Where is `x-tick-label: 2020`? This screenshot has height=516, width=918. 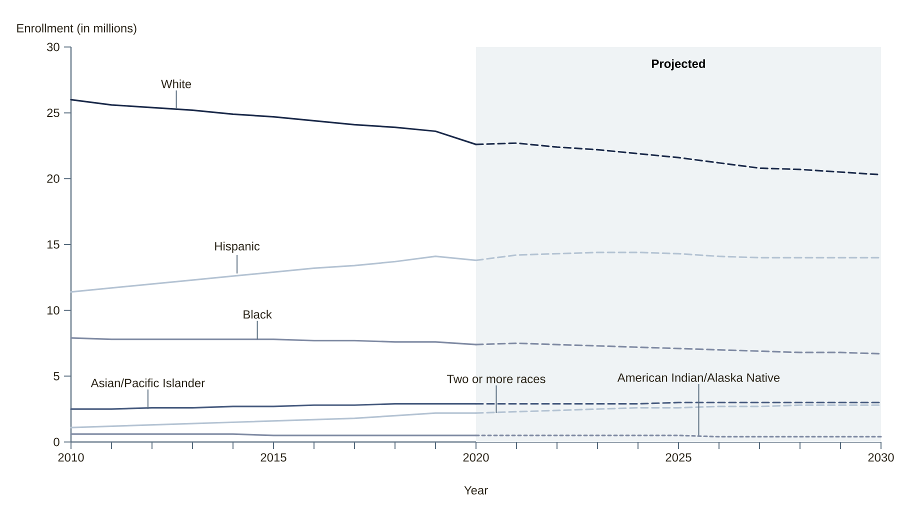 x-tick-label: 2020 is located at coordinates (476, 457).